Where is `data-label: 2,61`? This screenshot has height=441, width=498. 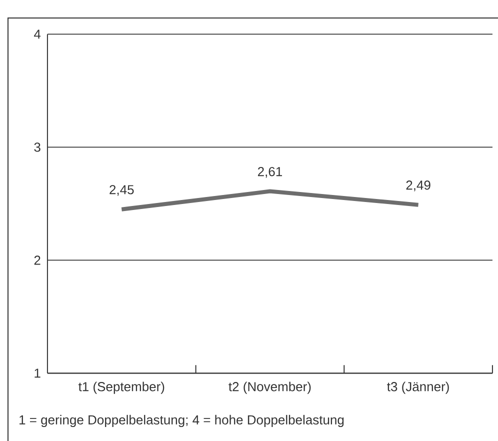
data-label: 2,61 is located at coordinates (270, 172).